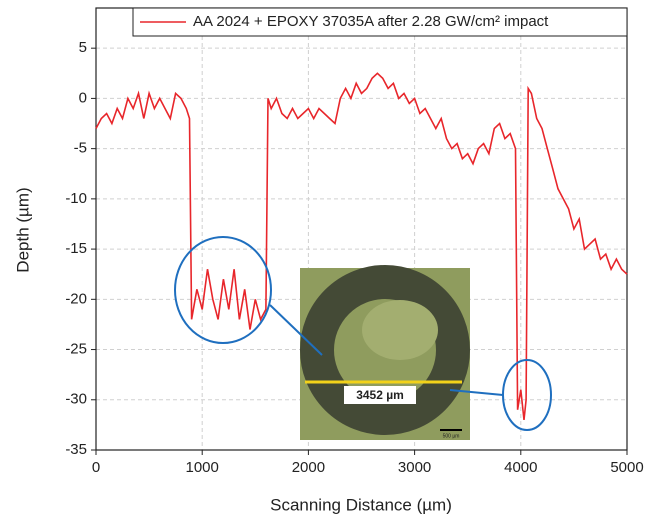 The height and width of the screenshot is (524, 661). Describe the element at coordinates (76, 198) in the screenshot. I see `y-tick-label: -10` at that location.